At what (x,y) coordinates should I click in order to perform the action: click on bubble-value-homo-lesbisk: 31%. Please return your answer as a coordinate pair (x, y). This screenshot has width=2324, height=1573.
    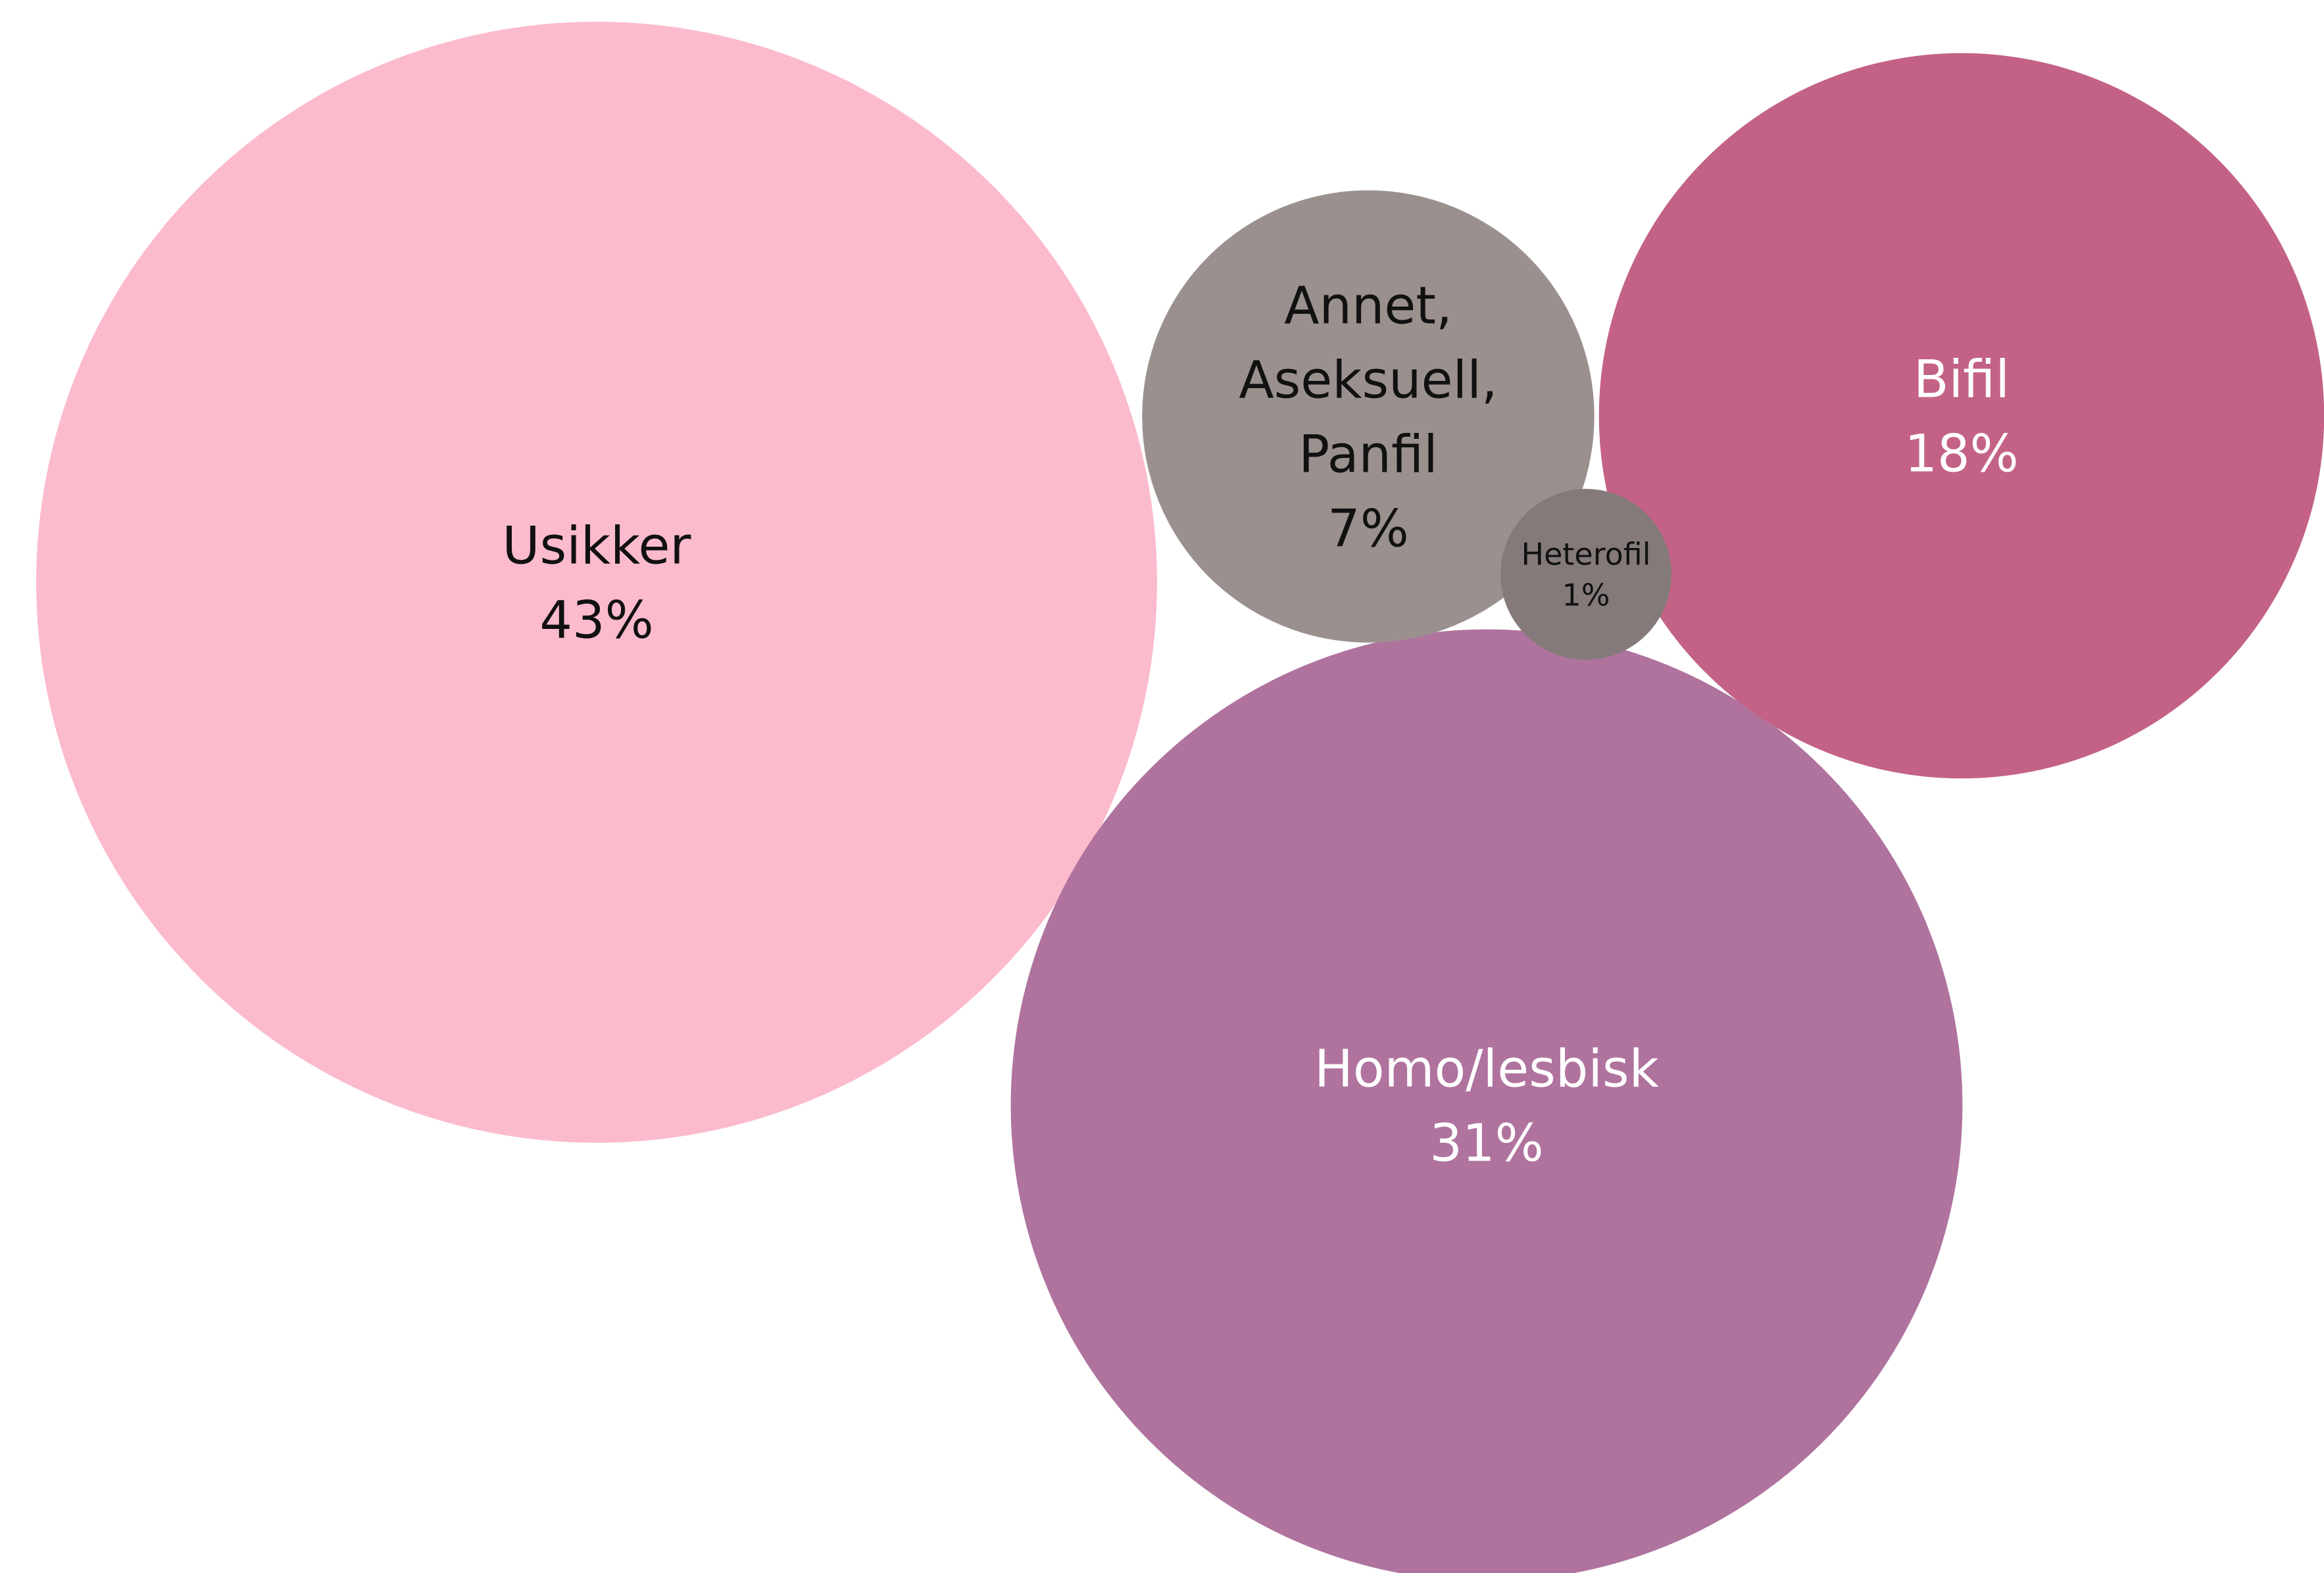
    Looking at the image, I should click on (1486, 1144).